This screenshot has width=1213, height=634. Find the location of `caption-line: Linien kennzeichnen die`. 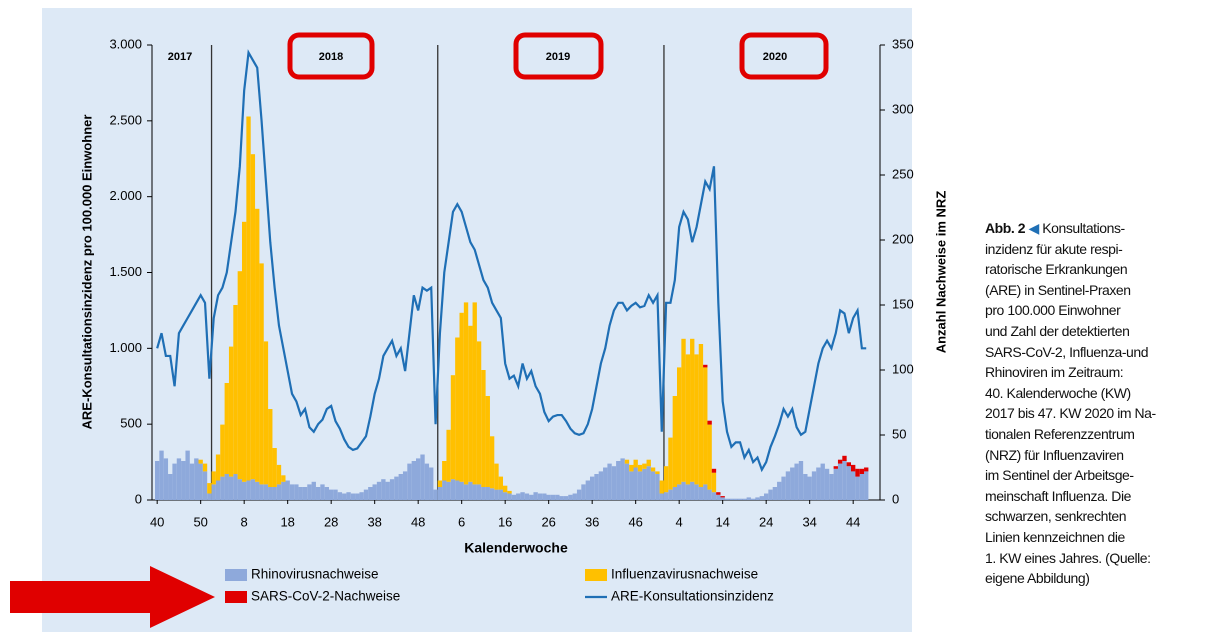

caption-line: Linien kennzeichnen die is located at coordinates (1098, 537).